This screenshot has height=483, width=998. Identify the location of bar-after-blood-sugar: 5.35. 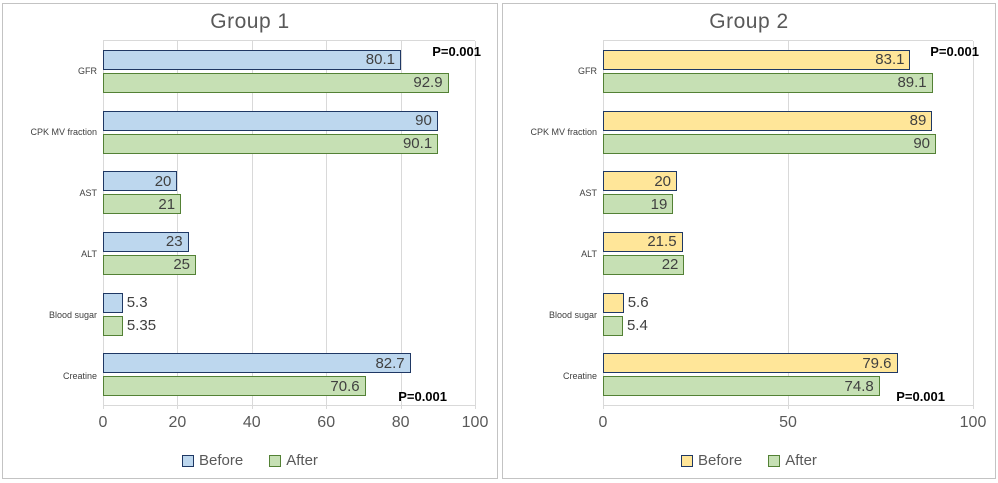
(129, 325).